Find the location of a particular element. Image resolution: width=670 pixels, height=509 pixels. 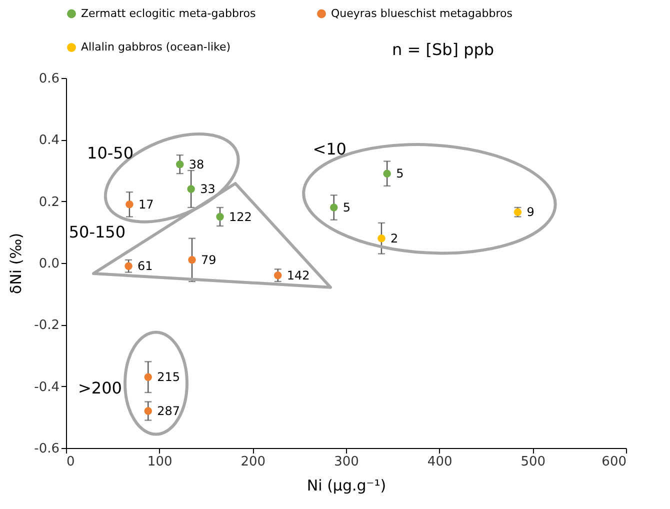

annotation: 61 is located at coordinates (145, 266).